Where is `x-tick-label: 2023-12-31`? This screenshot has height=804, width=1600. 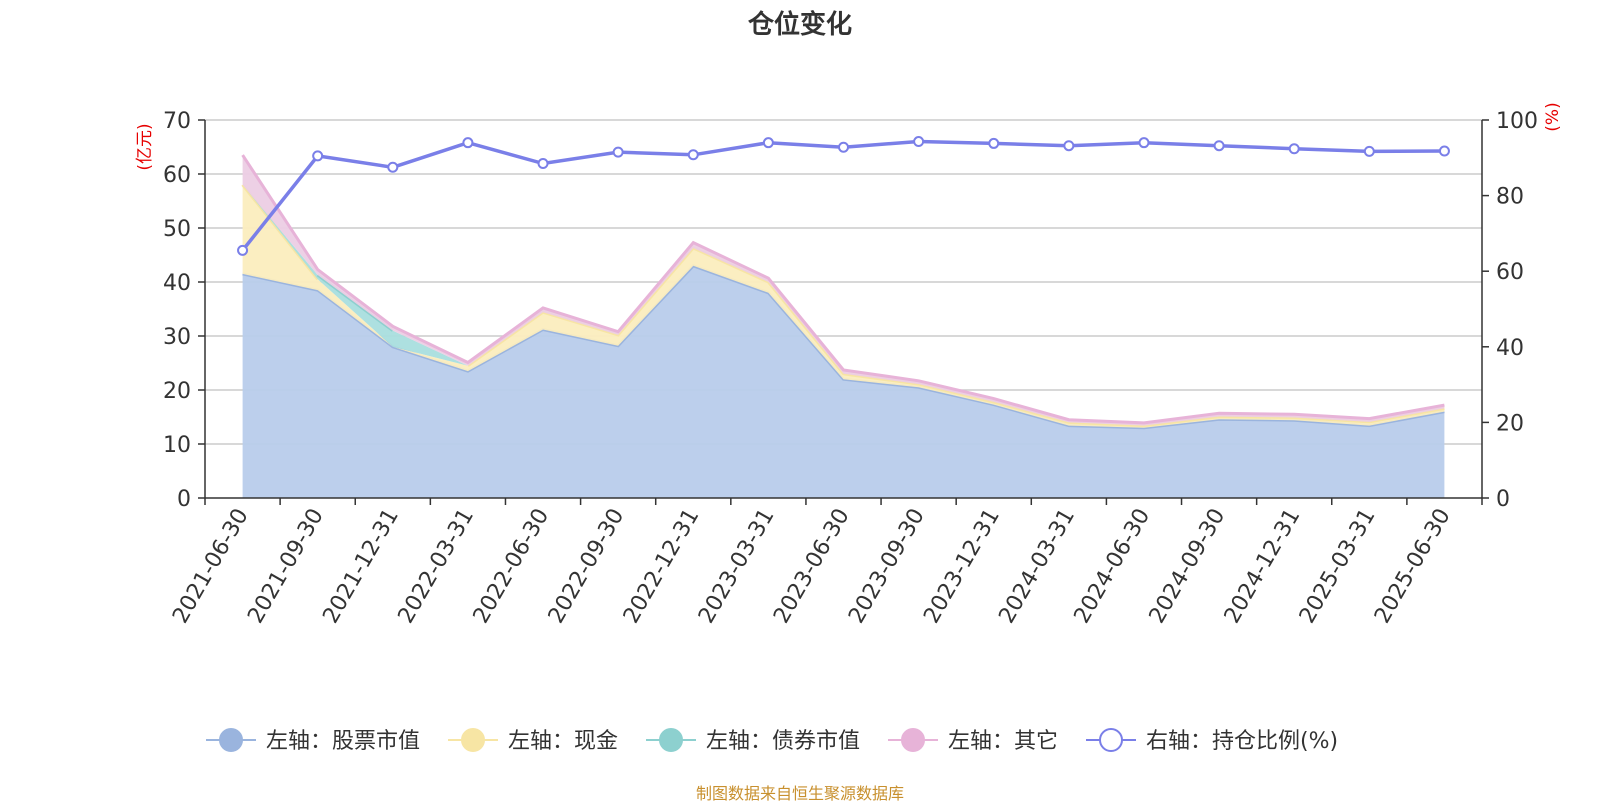 x-tick-label: 2023-12-31 is located at coordinates (962, 566).